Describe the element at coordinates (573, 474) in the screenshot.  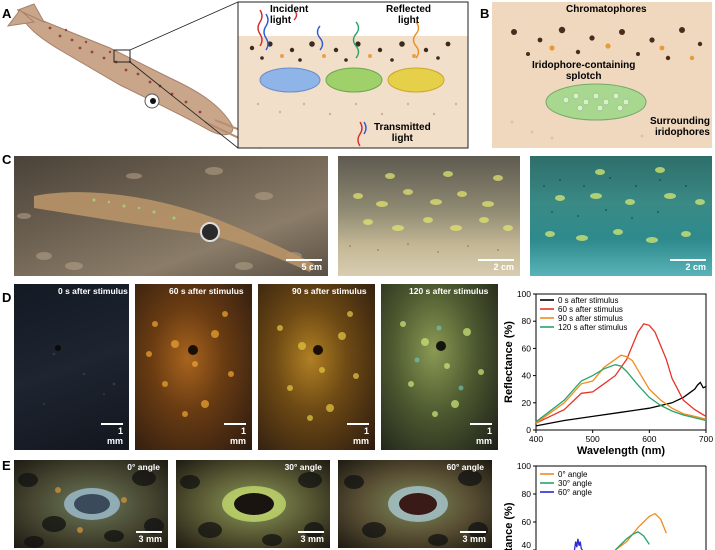
I see `e-legend-label-0: 0° angle` at that location.